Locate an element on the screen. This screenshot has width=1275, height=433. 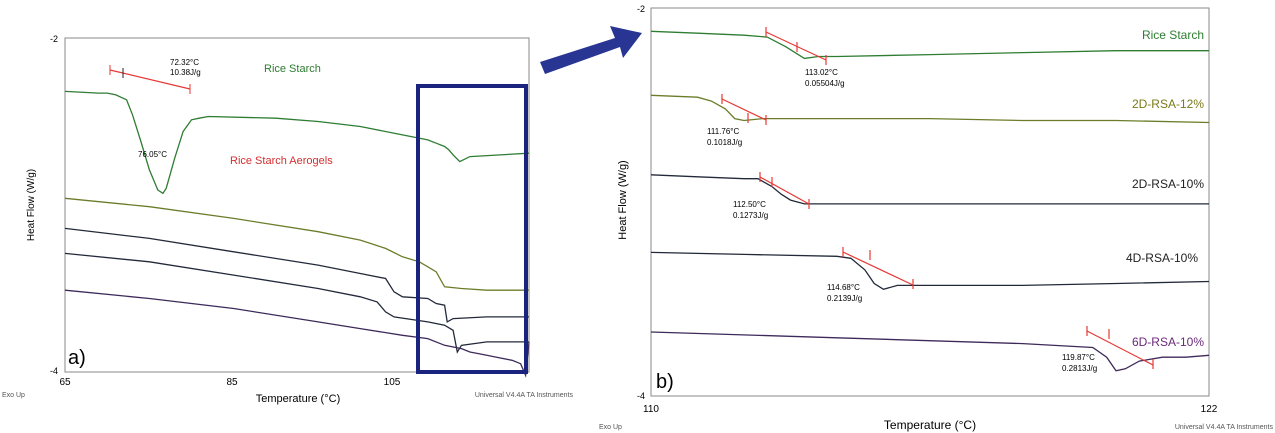
zoom-arrow is located at coordinates (591, 50).